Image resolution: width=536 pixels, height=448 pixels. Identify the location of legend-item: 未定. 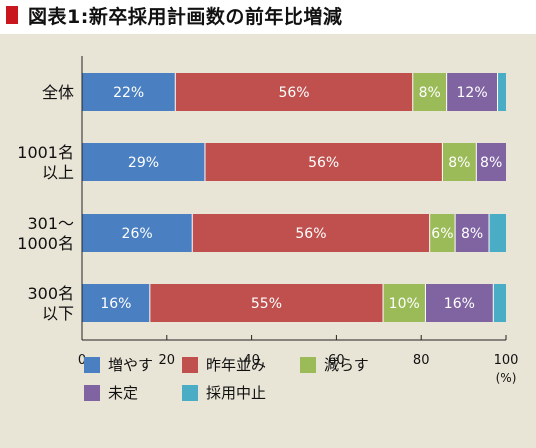
(111, 392).